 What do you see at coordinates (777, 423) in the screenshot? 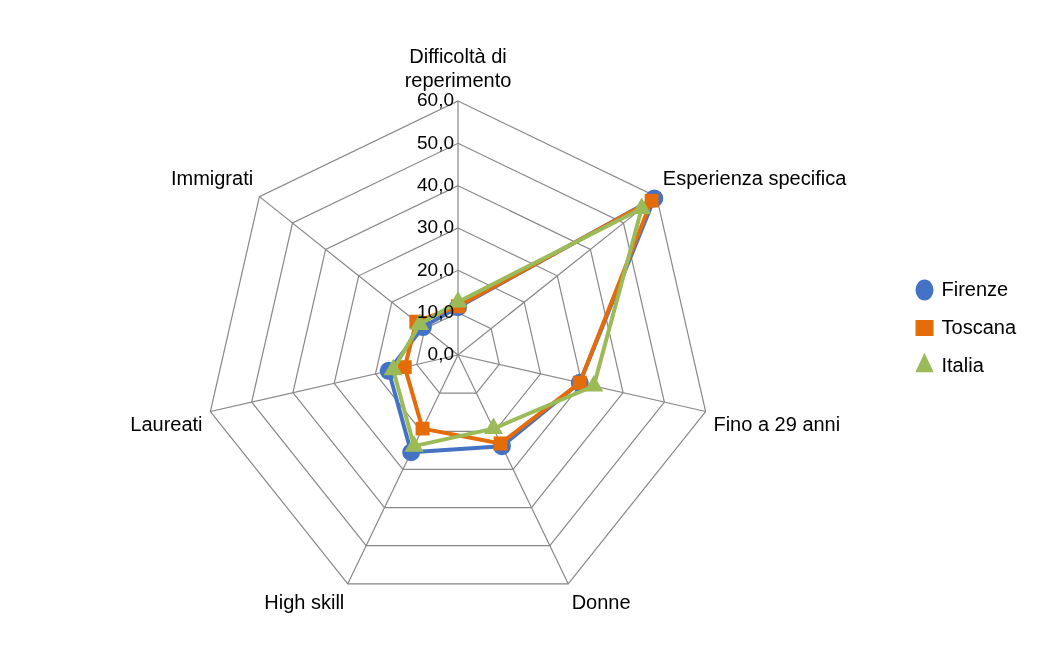
I see `spoke-label: Fino a 29 anni` at bounding box center [777, 423].